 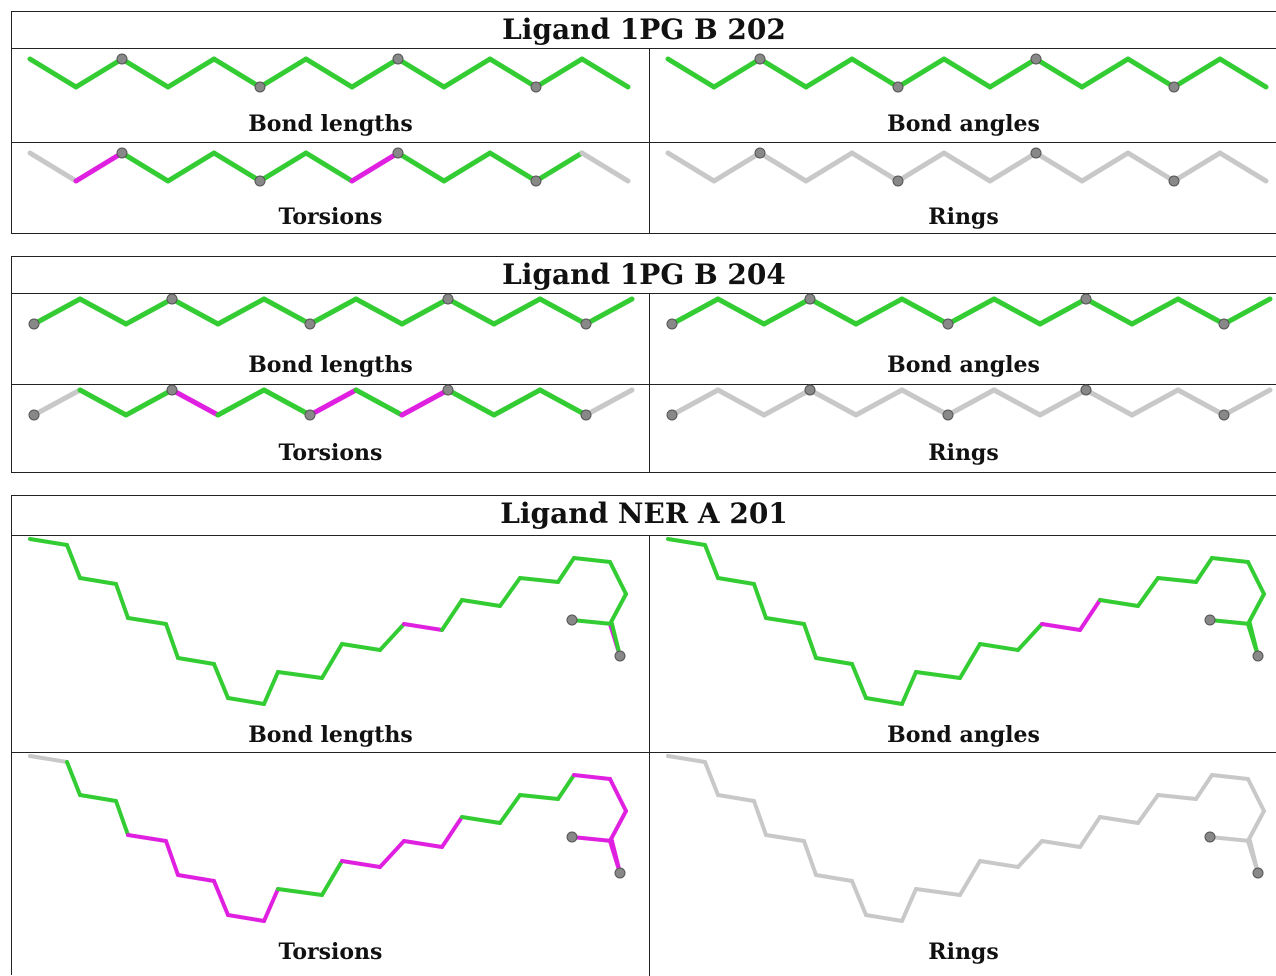 What do you see at coordinates (644, 29) in the screenshot?
I see `panel-title: Ligand 1PG B 202` at bounding box center [644, 29].